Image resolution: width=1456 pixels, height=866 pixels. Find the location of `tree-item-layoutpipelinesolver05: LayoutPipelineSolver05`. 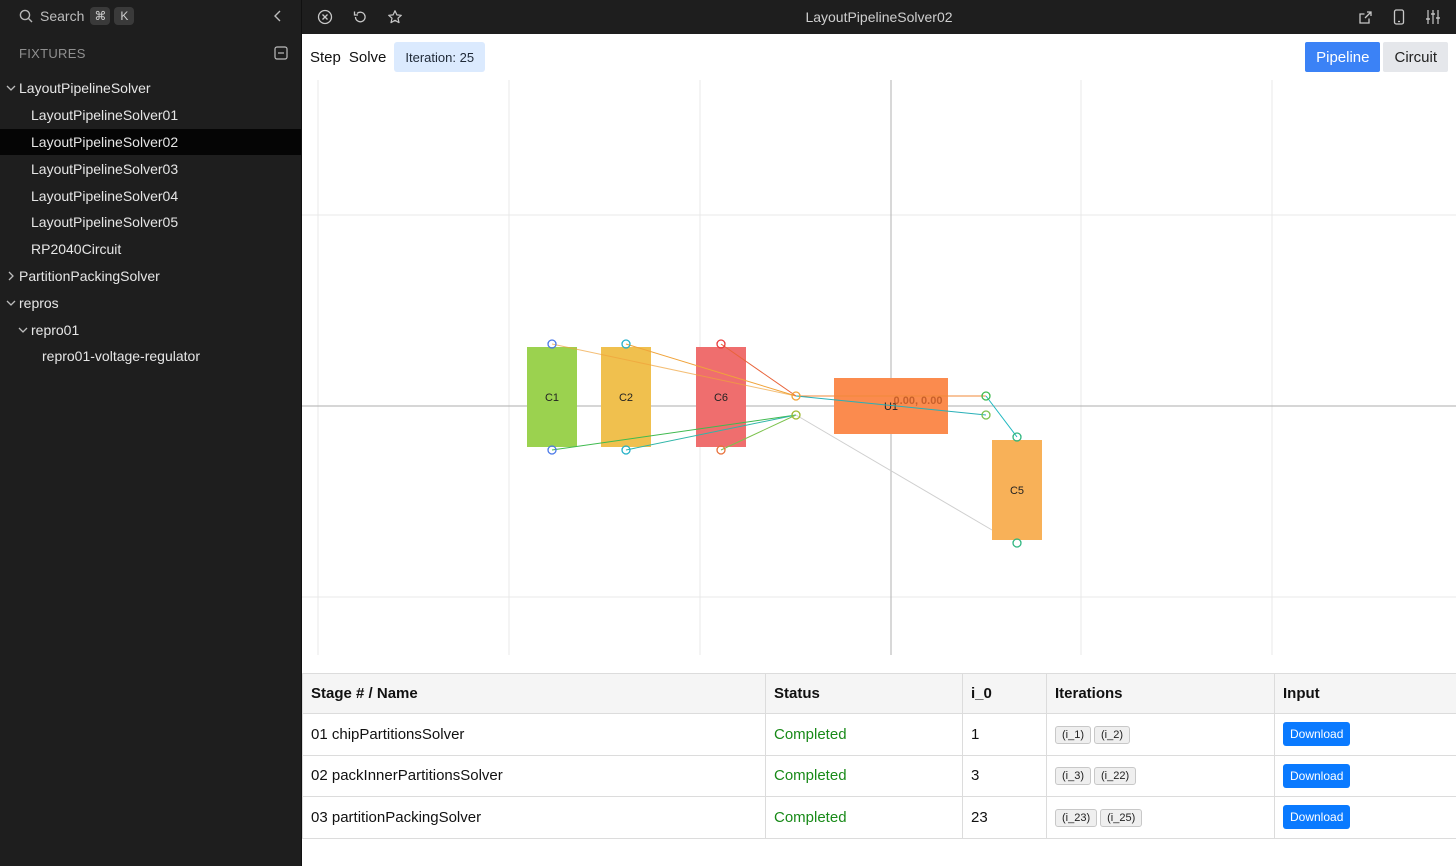

tree-item-layoutpipelinesolver05: LayoutPipelineSolver05 is located at coordinates (150, 222).